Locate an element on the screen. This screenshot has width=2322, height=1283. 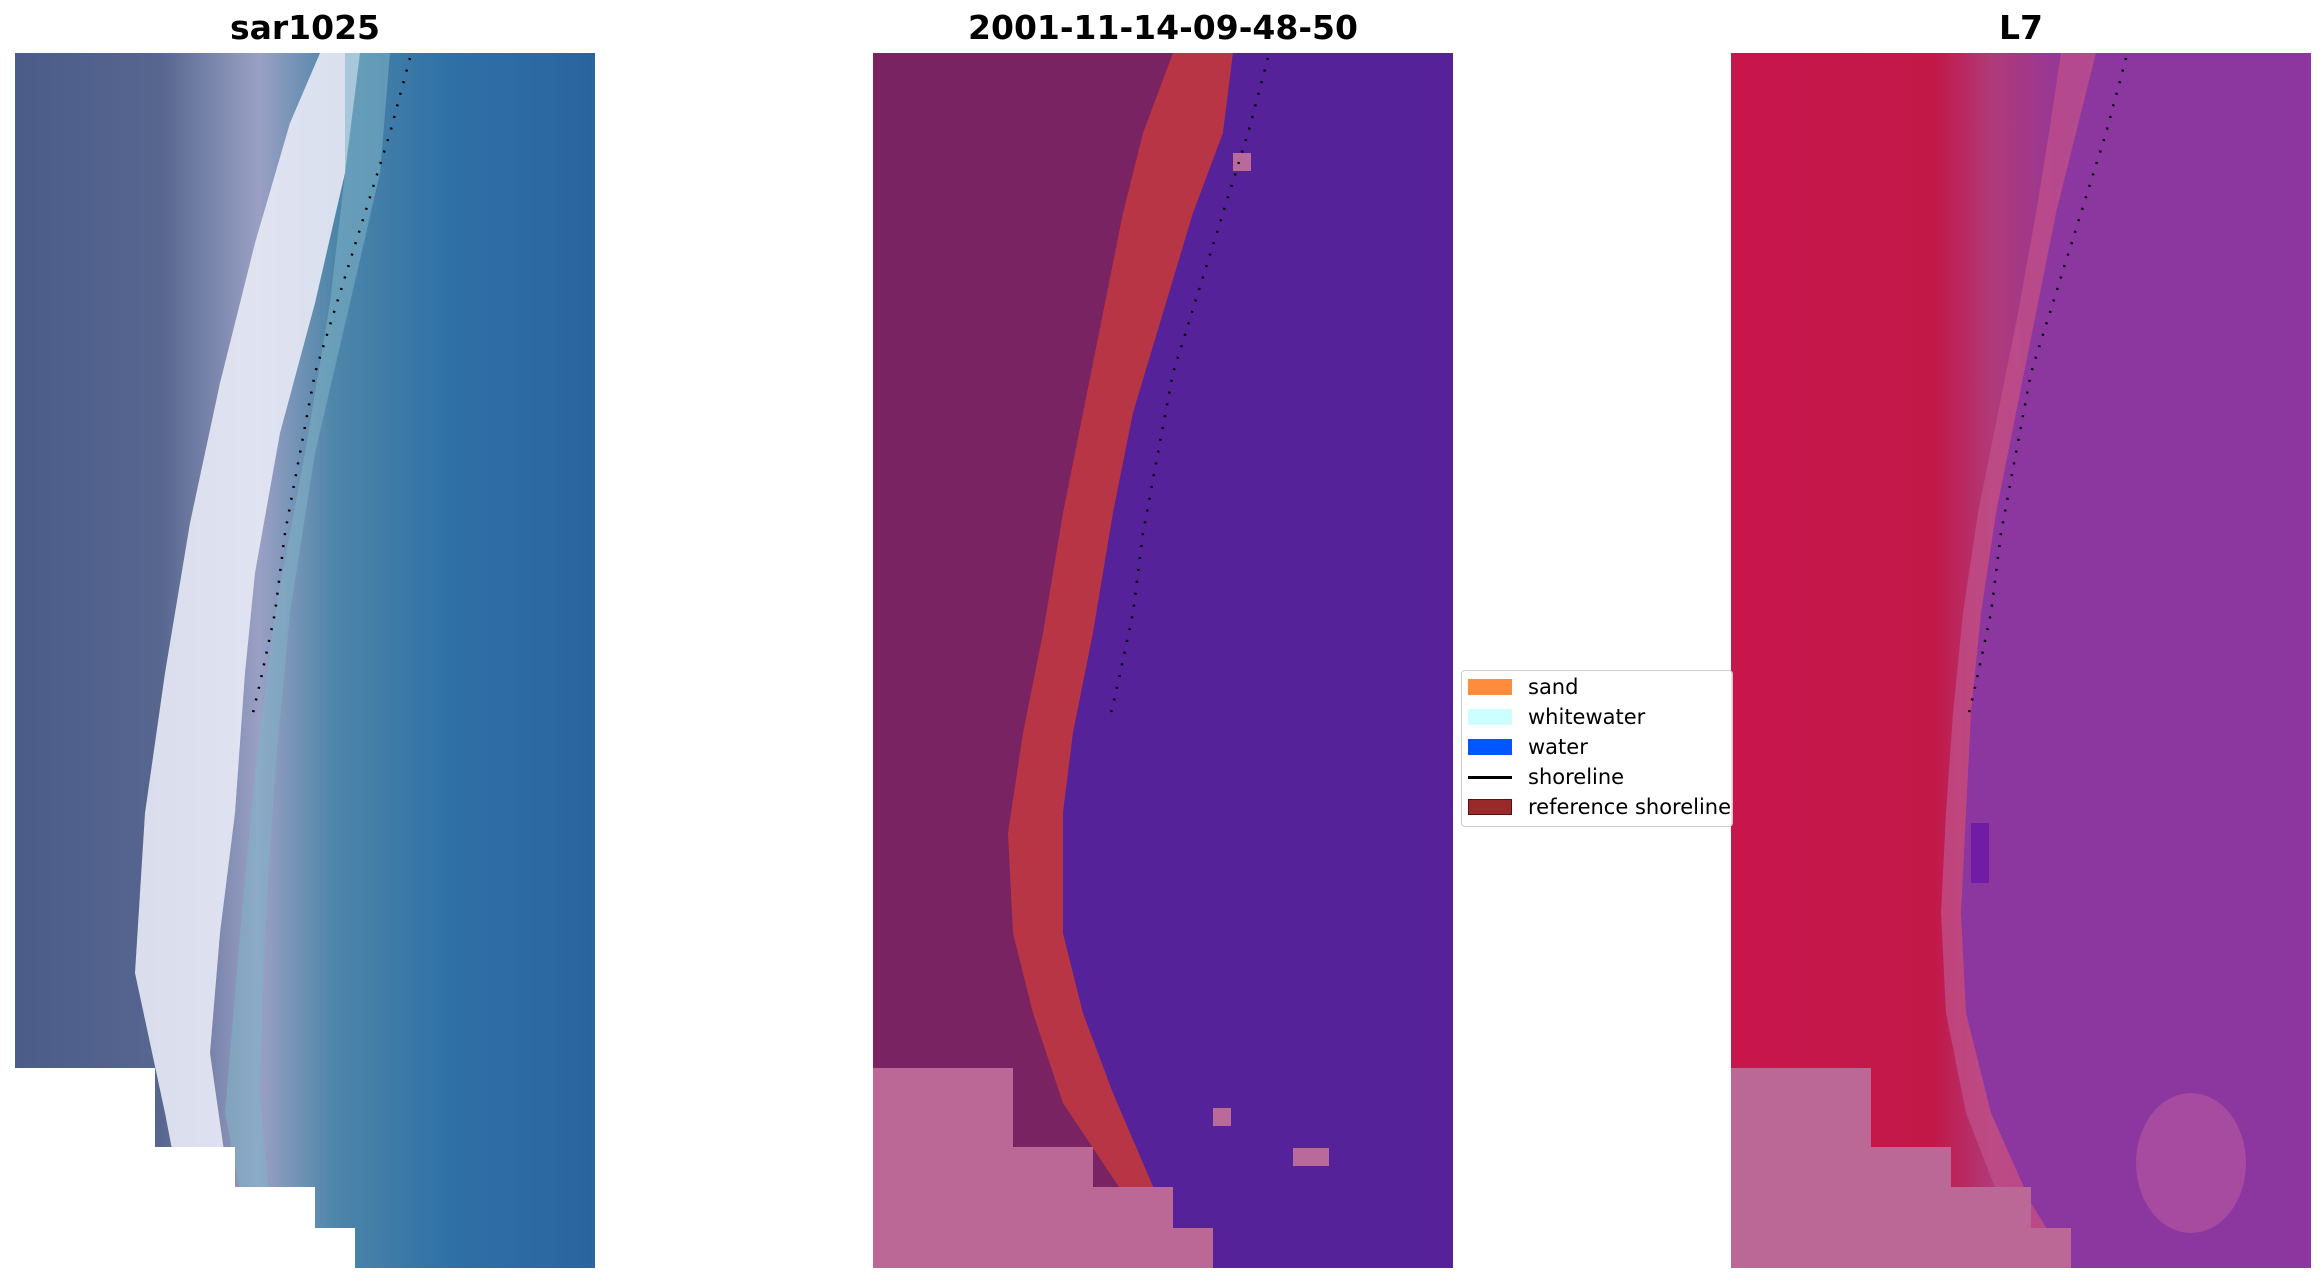
whitewater-swatch is located at coordinates (1490, 717).